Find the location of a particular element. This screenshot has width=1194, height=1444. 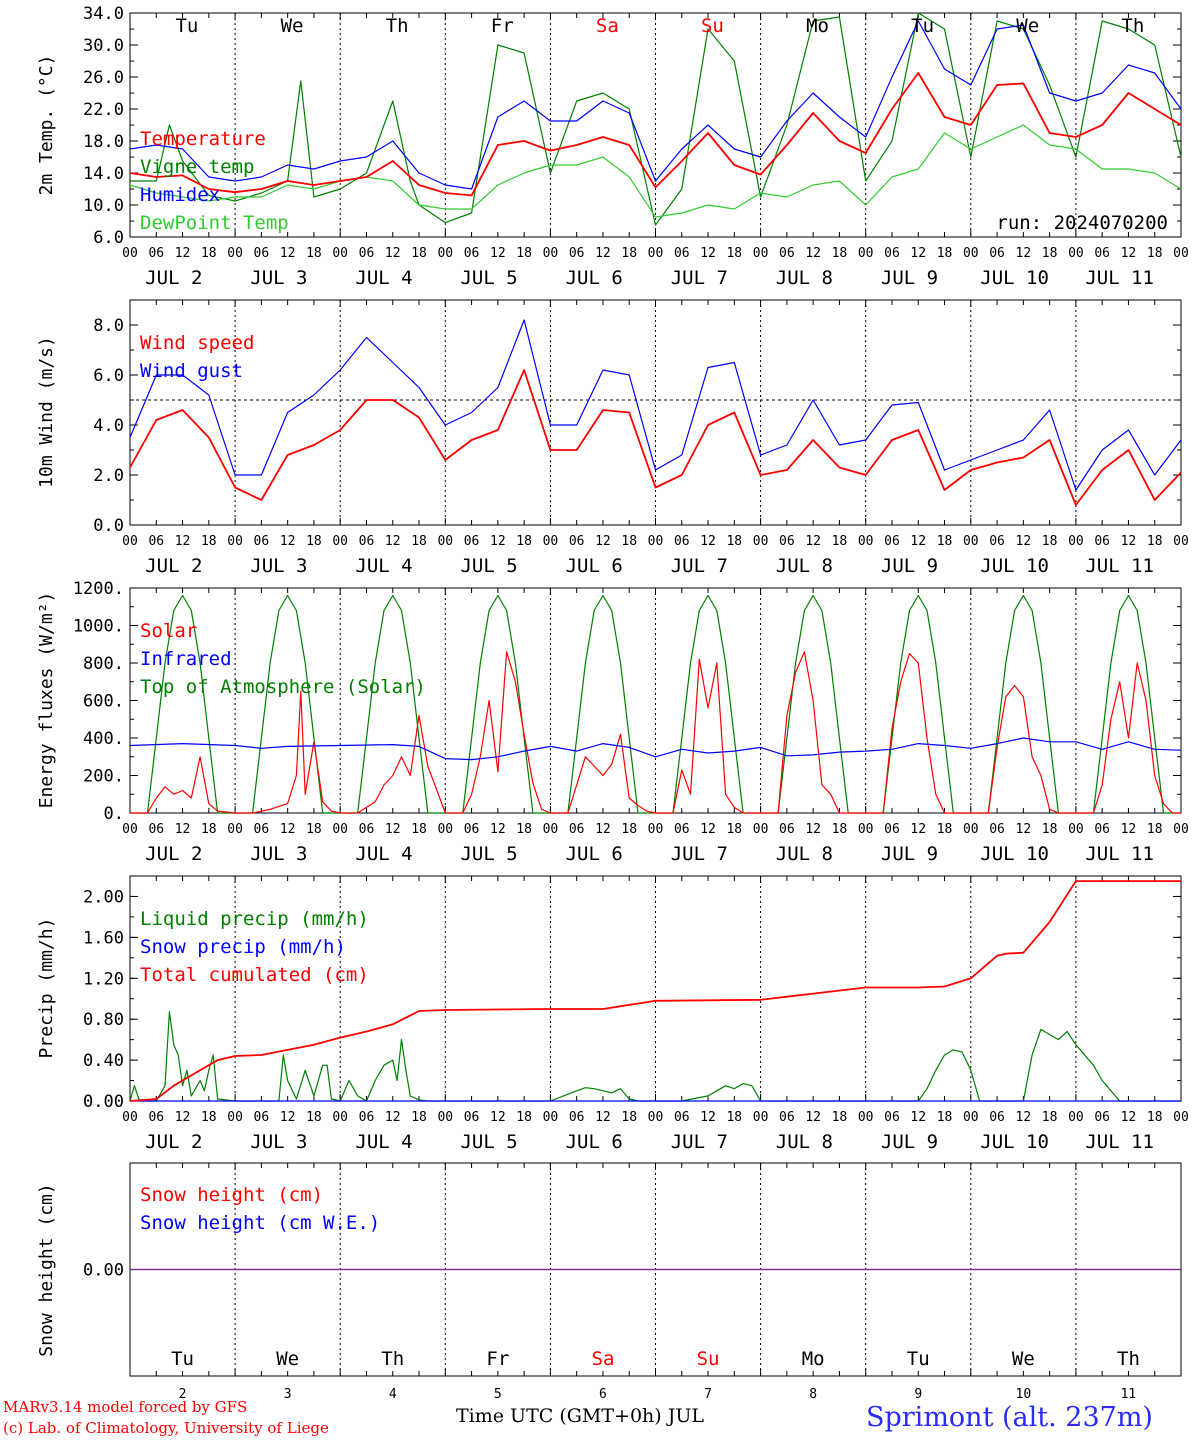

legend-entry: Solar is located at coordinates (168, 631).